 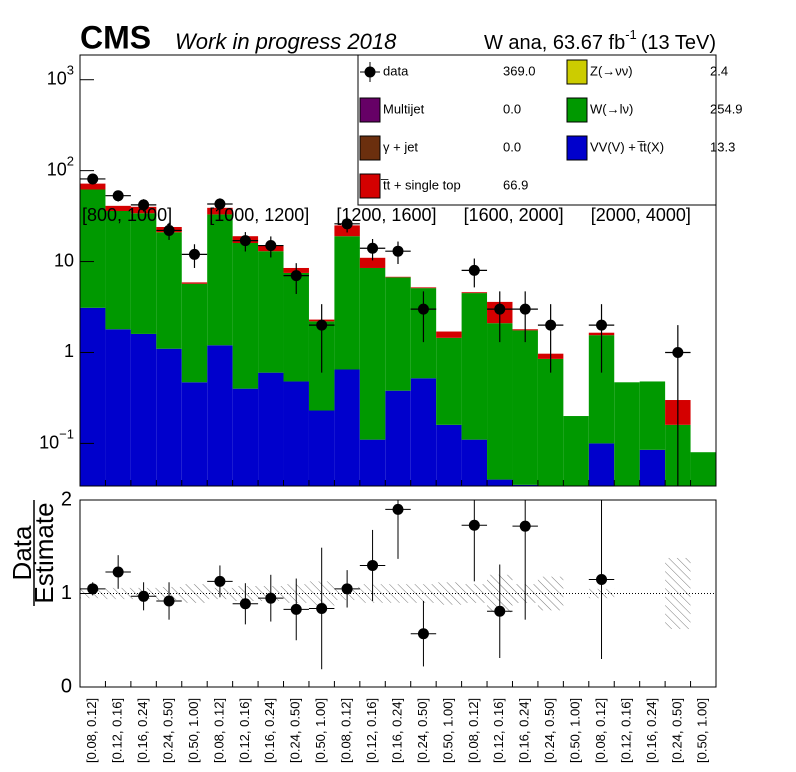 I want to click on subtitle: Work in progress 2018, so click(x=286, y=41).